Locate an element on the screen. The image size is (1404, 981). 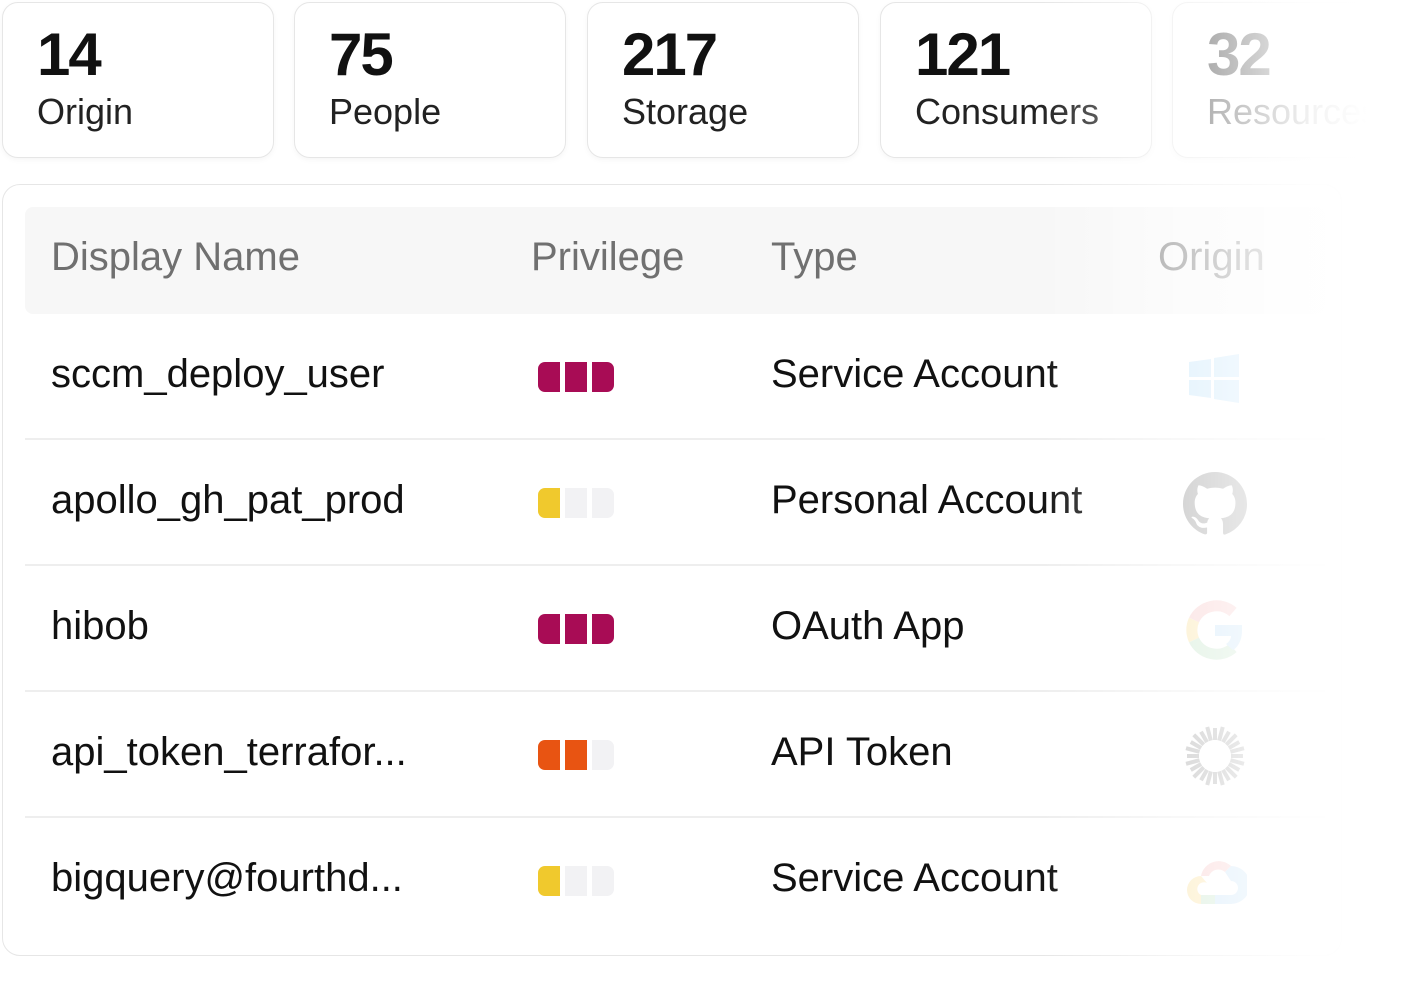
stat-value: 14 is located at coordinates (69, 54).